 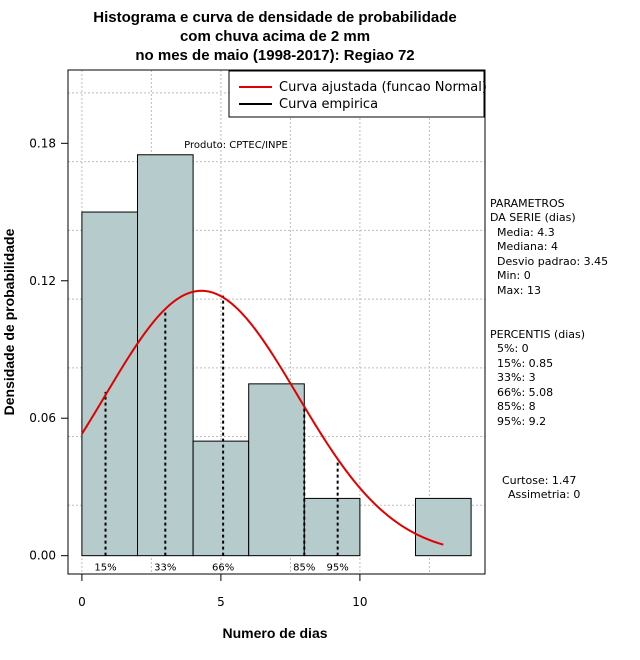 What do you see at coordinates (42, 143) in the screenshot?
I see `y-tick-label: 0.18` at bounding box center [42, 143].